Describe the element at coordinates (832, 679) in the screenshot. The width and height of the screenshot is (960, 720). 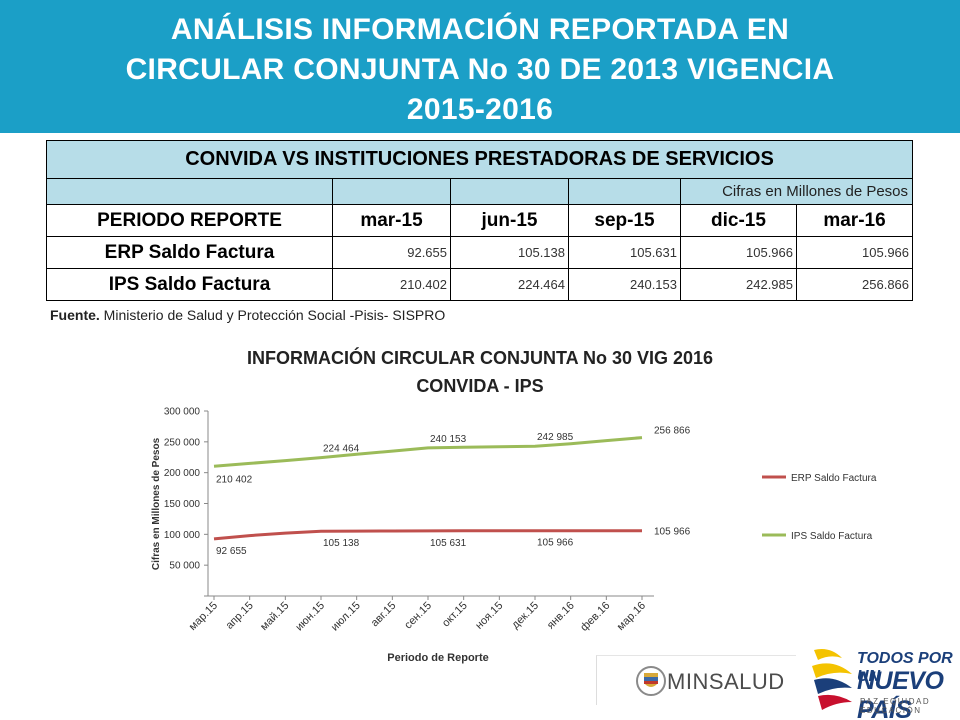
I see `colombia-flag-swoosh-icon` at that location.